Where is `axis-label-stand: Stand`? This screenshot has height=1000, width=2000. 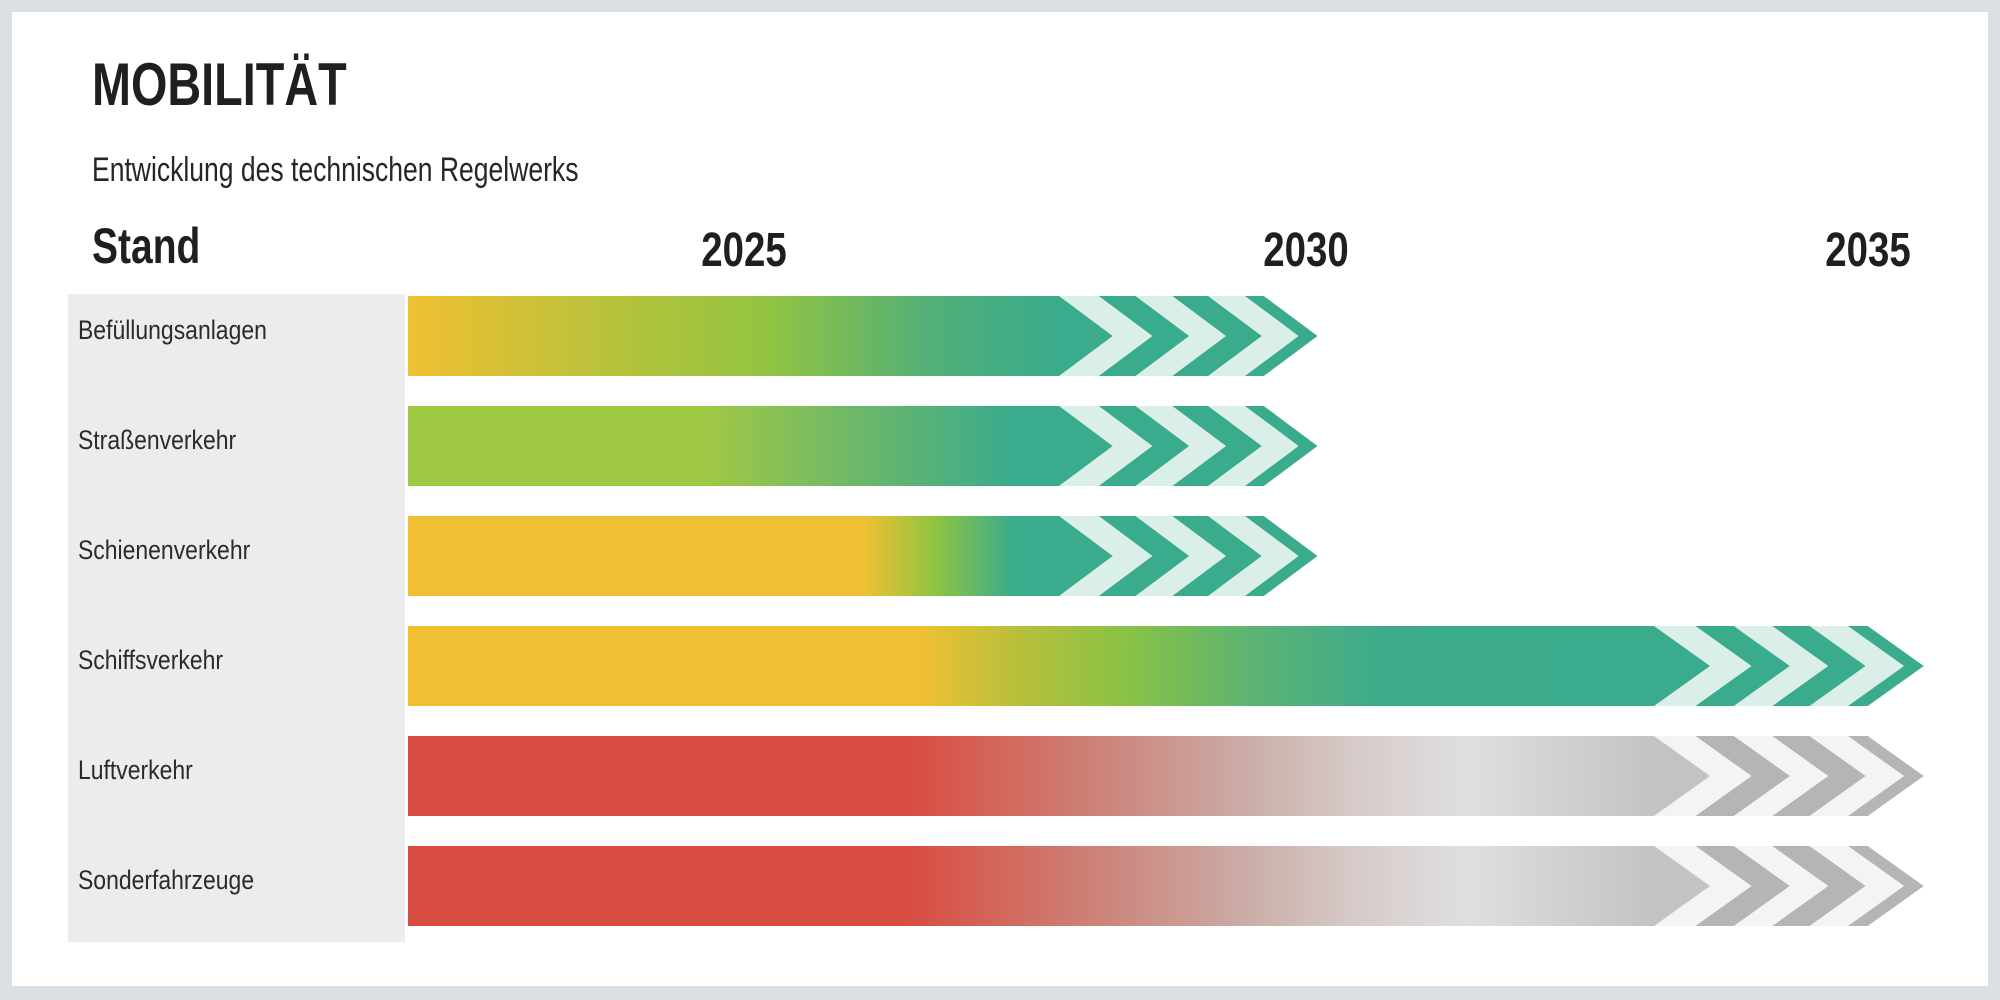
axis-label-stand: Stand is located at coordinates (146, 246).